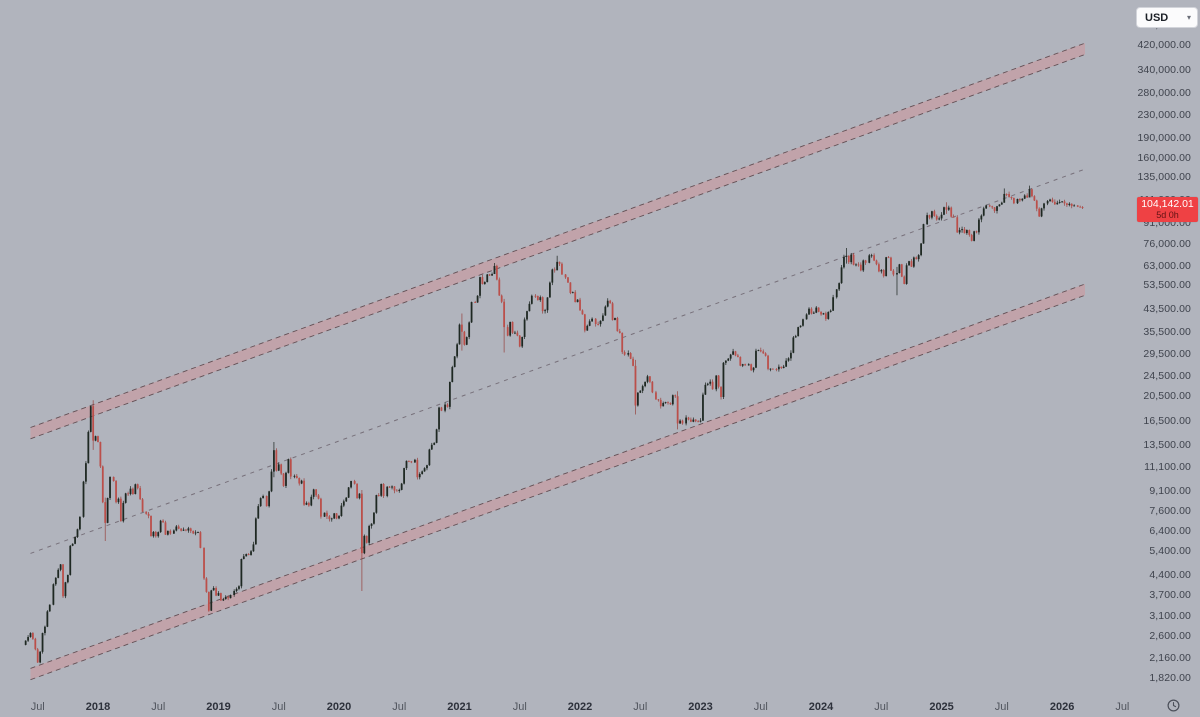 The height and width of the screenshot is (717, 1200). I want to click on price-tick: 2,600.00, so click(1170, 636).